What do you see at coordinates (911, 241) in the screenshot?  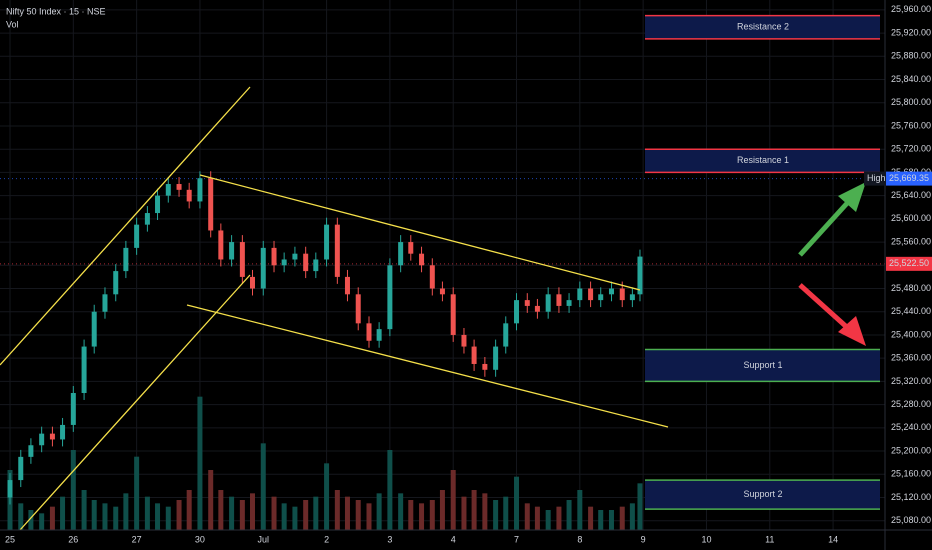 I see `y-tick-label: 25,560.00` at bounding box center [911, 241].